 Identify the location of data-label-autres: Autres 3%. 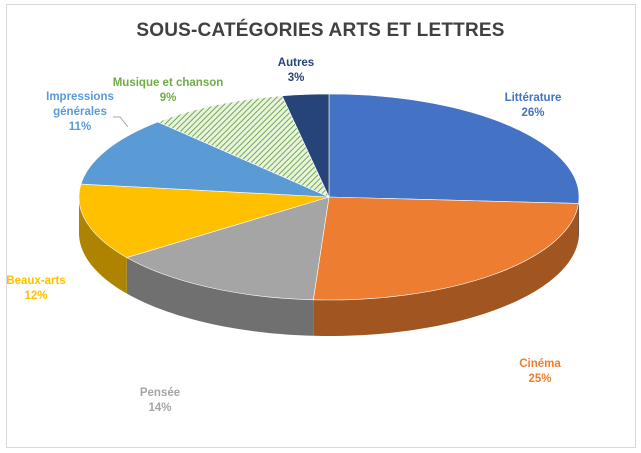
(296, 70).